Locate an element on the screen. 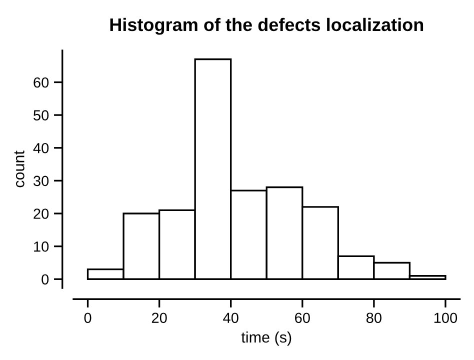 This screenshot has height=360, width=474. y-tick-label: 50 is located at coordinates (41, 115).